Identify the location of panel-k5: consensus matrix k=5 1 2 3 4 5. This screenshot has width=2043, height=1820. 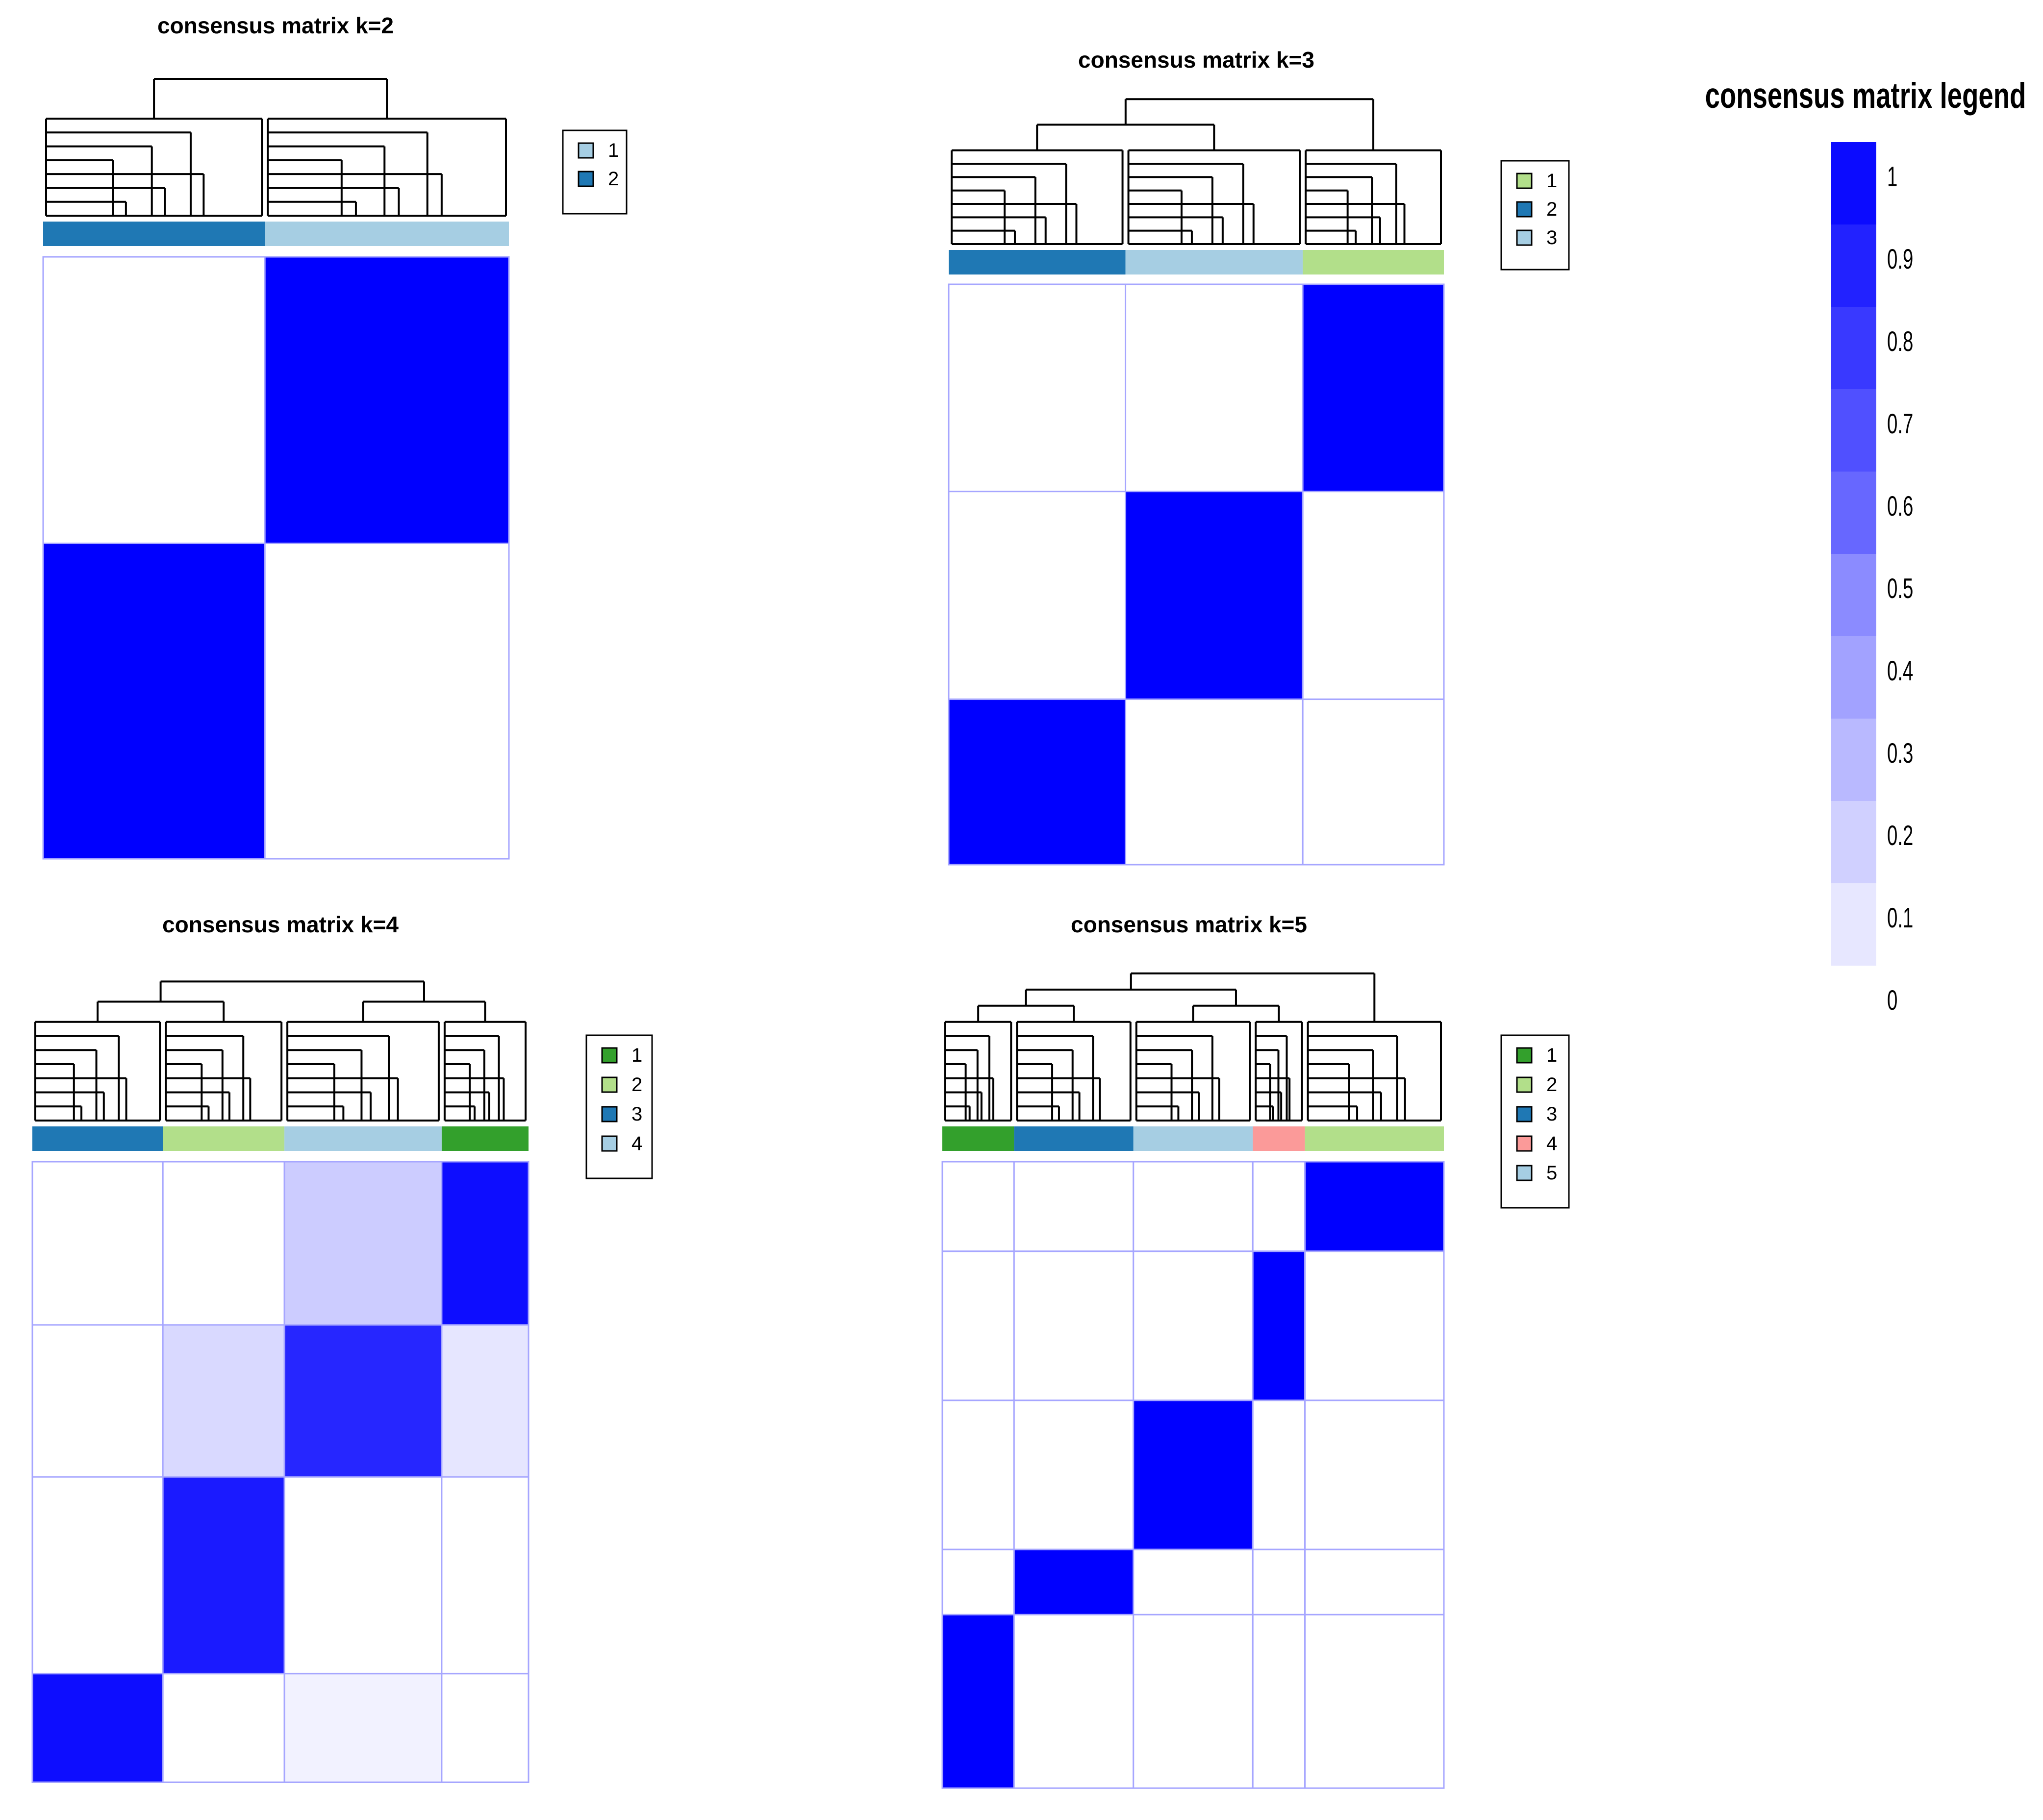
(1255, 1350).